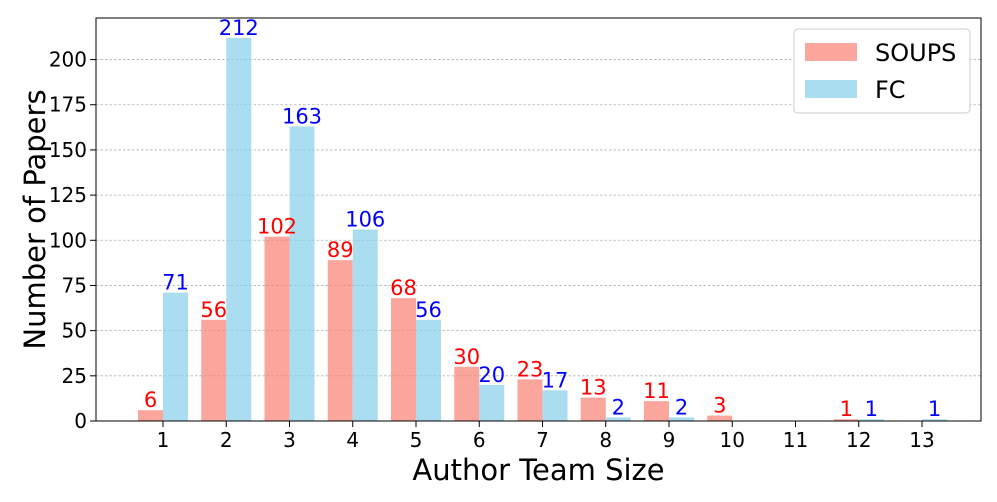 Image resolution: width=997 pixels, height=502 pixels. I want to click on x-axis-title: Author Team Size, so click(538, 470).